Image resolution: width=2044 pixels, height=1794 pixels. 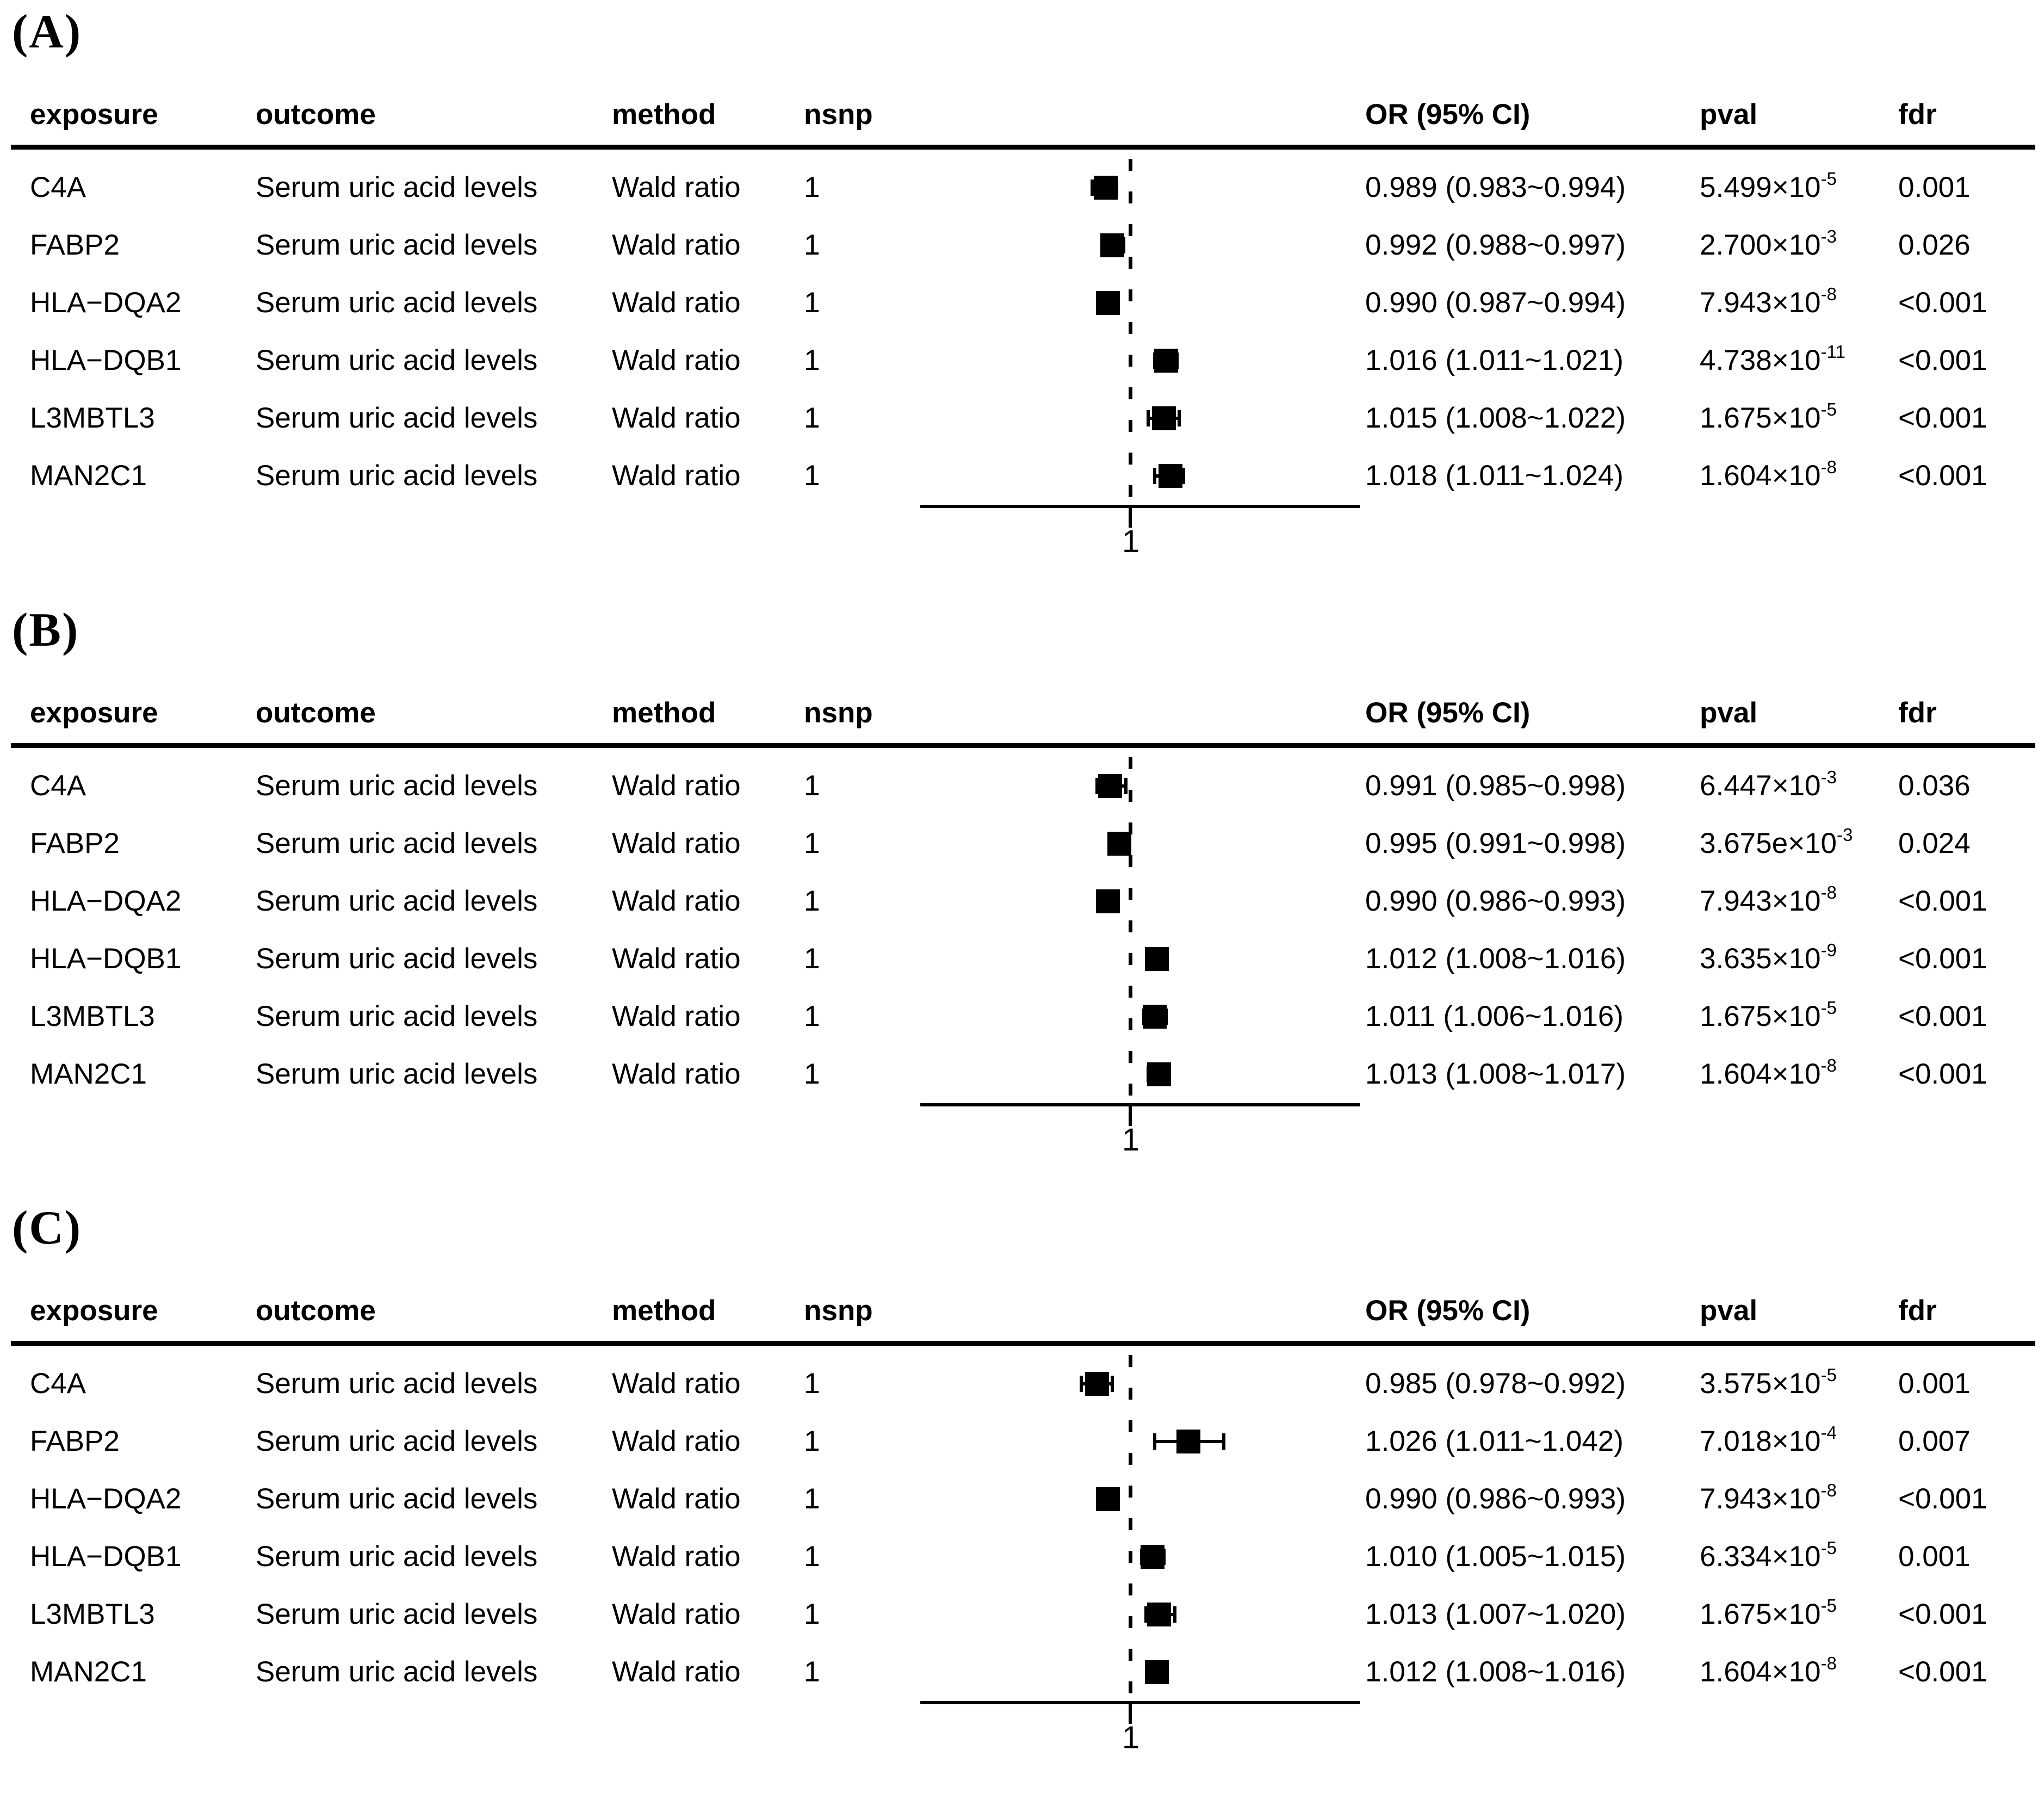 I want to click on or-ci-cell: 1.010 (1.005~1.015), so click(x=1495, y=1557).